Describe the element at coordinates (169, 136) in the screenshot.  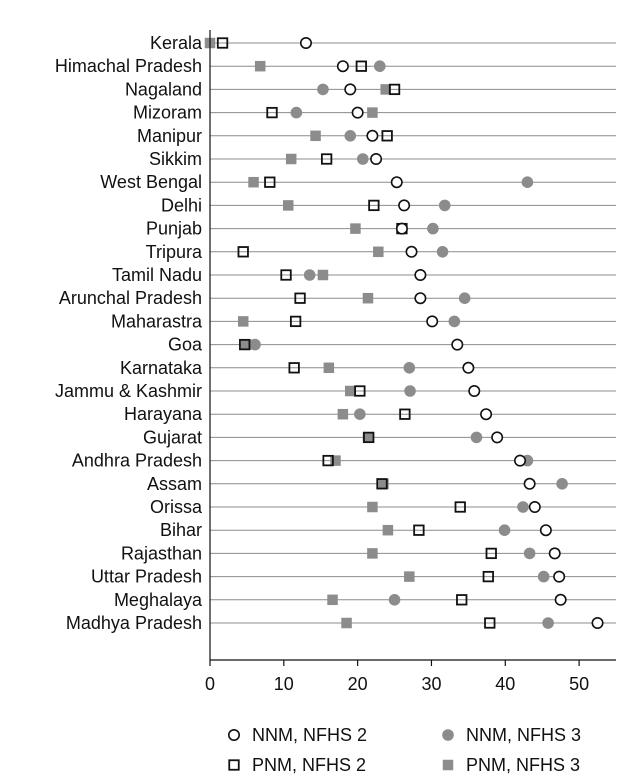
I see `row-label: Manipur` at that location.